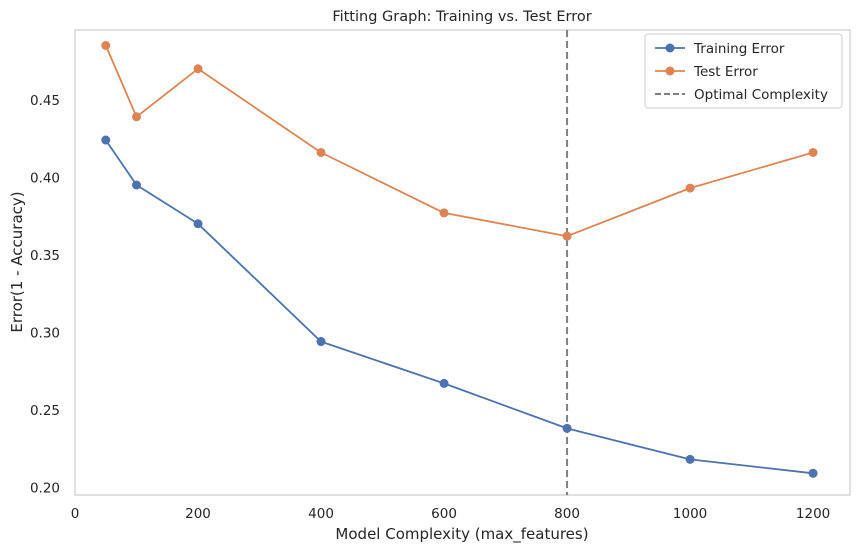 The image size is (858, 550). I want to click on legend-marker-test-error, so click(670, 71).